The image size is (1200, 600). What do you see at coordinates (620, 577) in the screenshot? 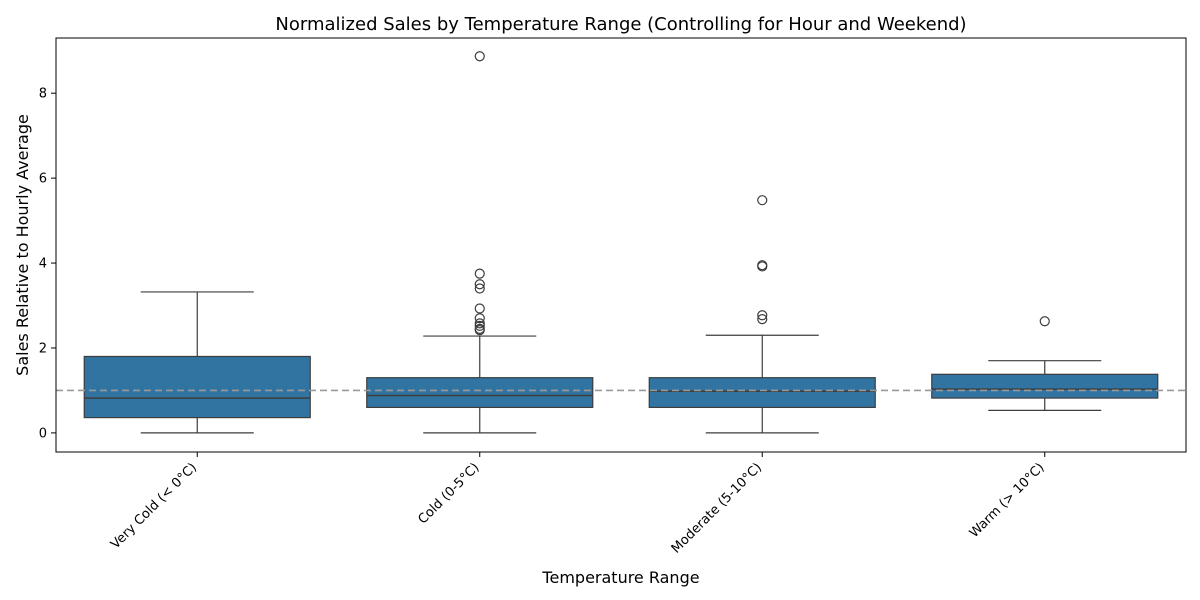
I see `x-axis-label: Temperature Range` at bounding box center [620, 577].